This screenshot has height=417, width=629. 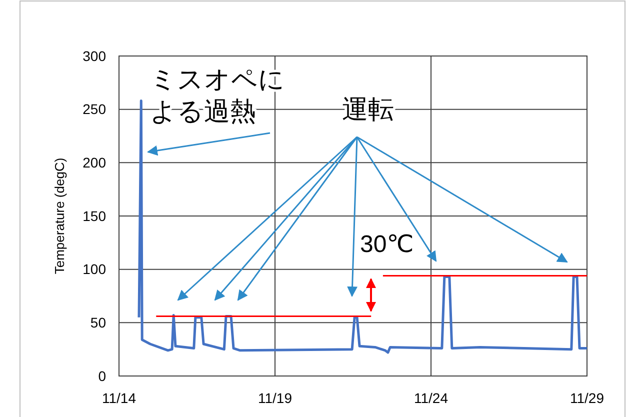 I want to click on y-tick-label: 150, so click(x=94, y=216).